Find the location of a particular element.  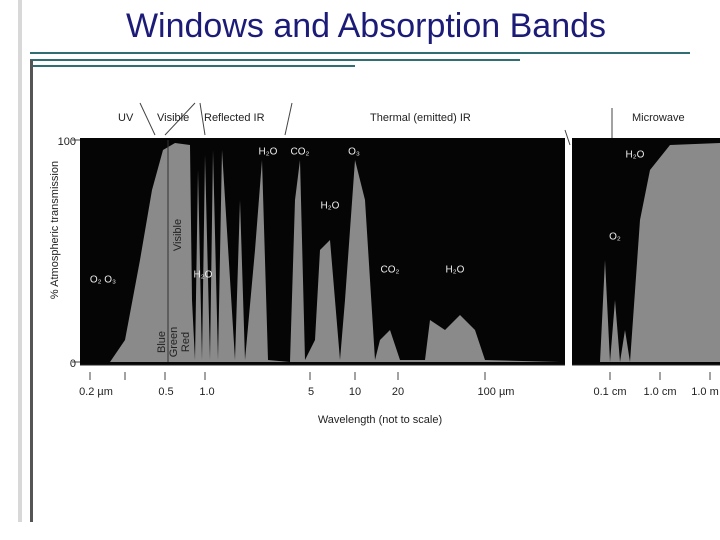

x-tick-label: 5 is located at coordinates (311, 392).